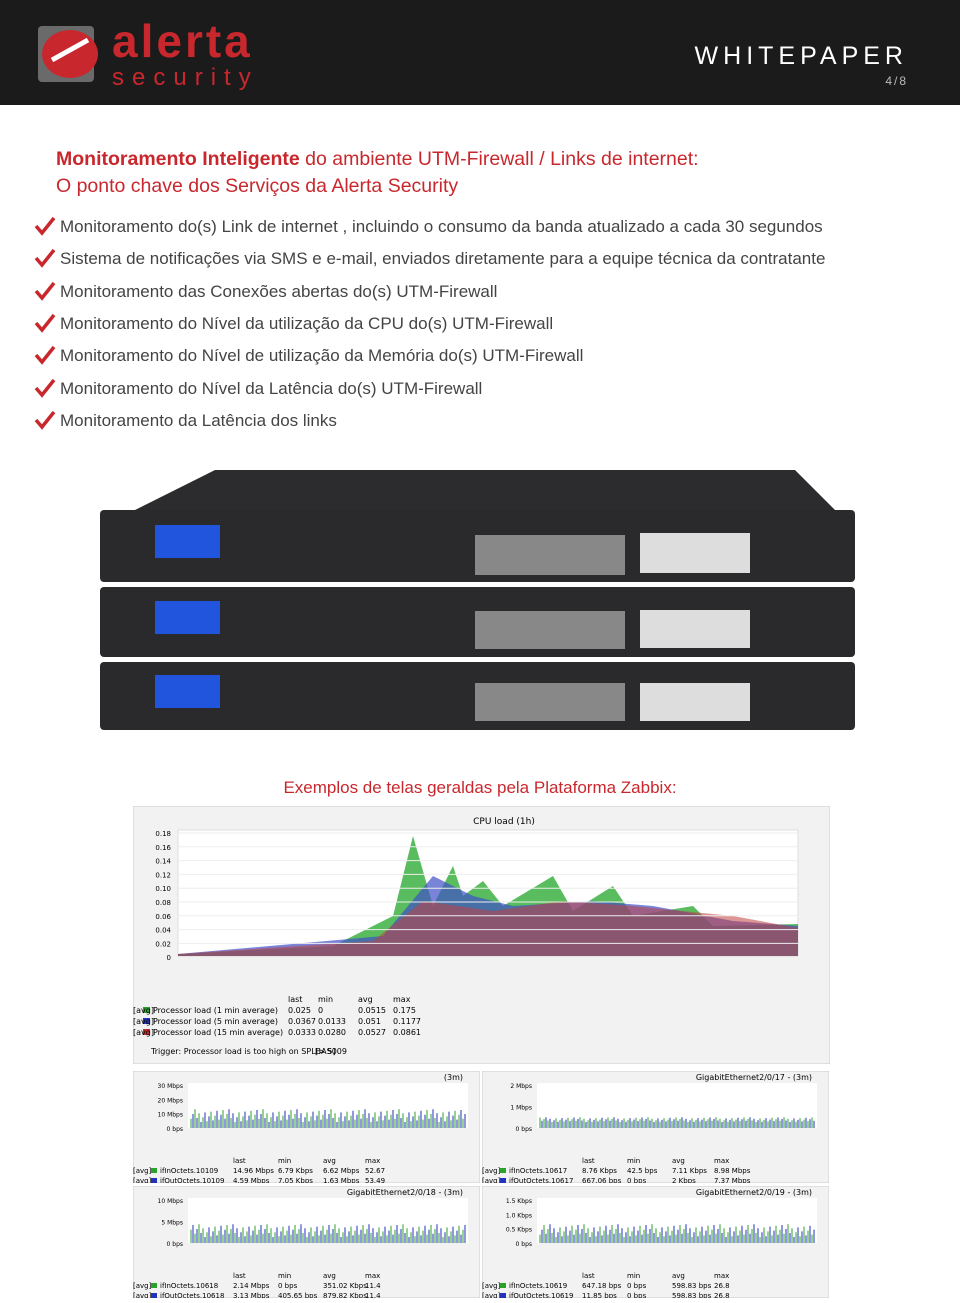  Describe the element at coordinates (642, 1171) in the screenshot. I see `legend-cell: 42.5 bps` at that location.